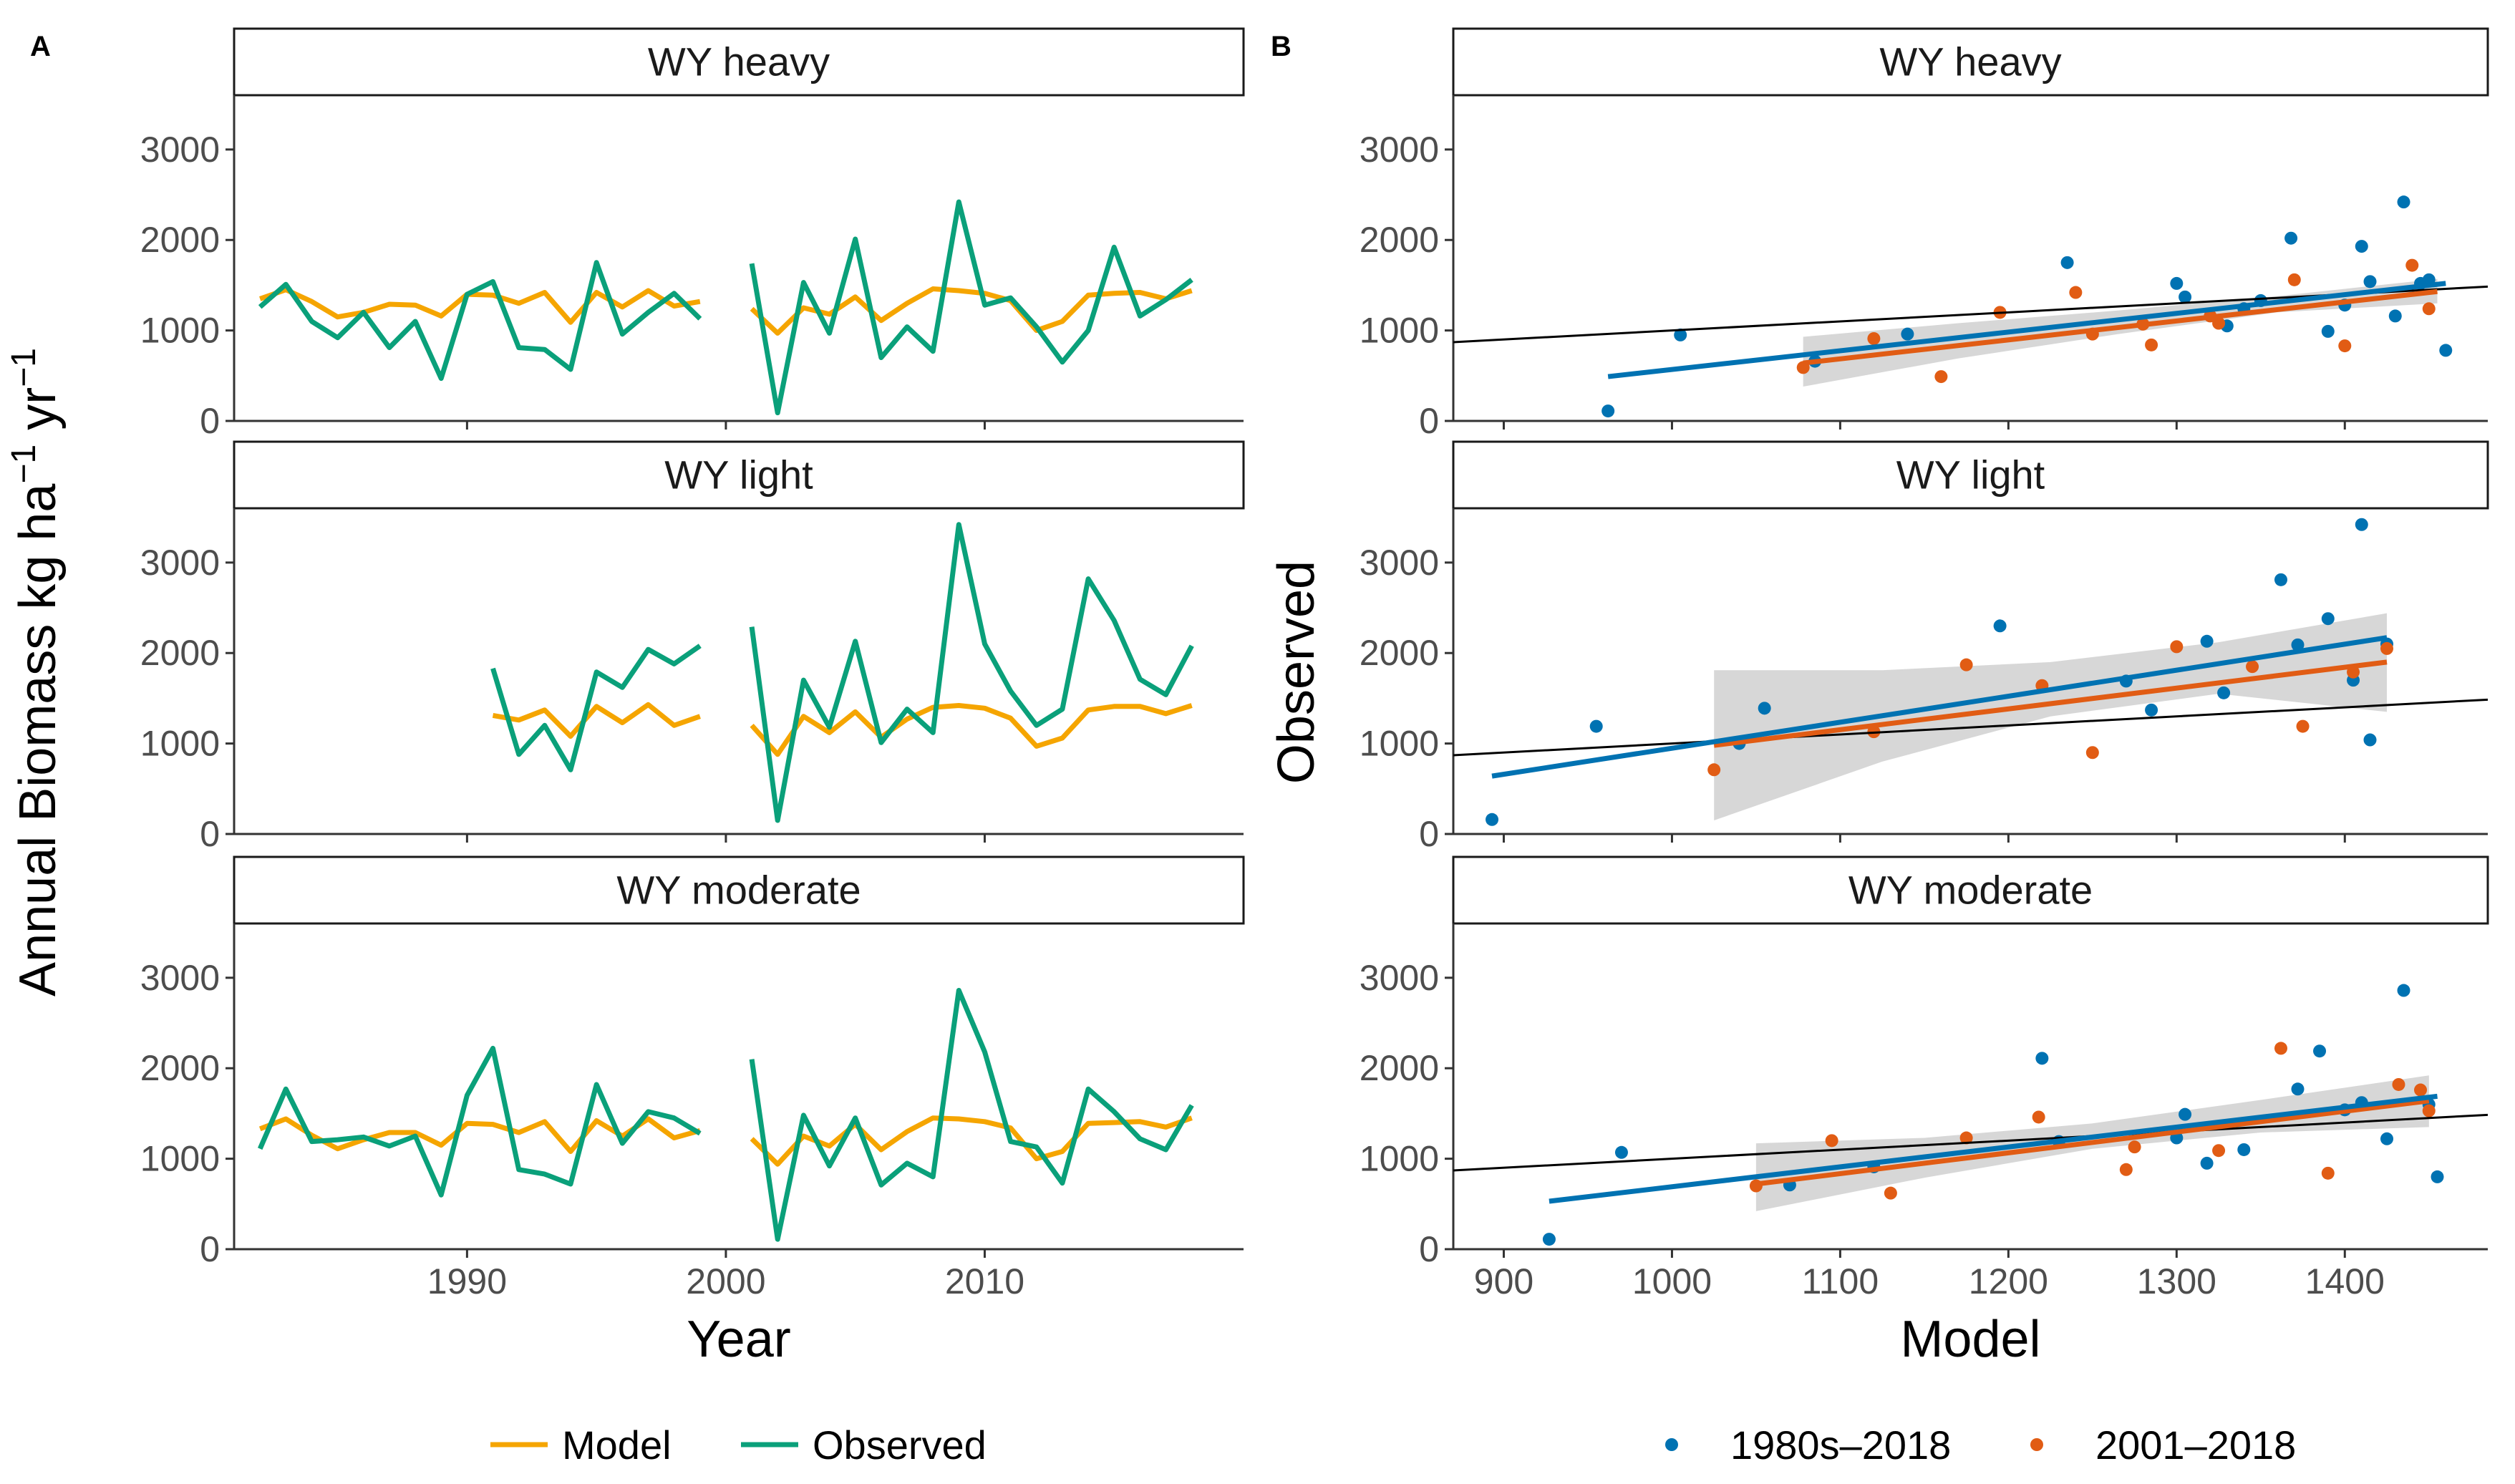 Image resolution: width=2515 pixels, height=1484 pixels. What do you see at coordinates (36, 672) in the screenshot?
I see `y-axis-title: Annual Biomass kg ha−1 yr−1` at bounding box center [36, 672].